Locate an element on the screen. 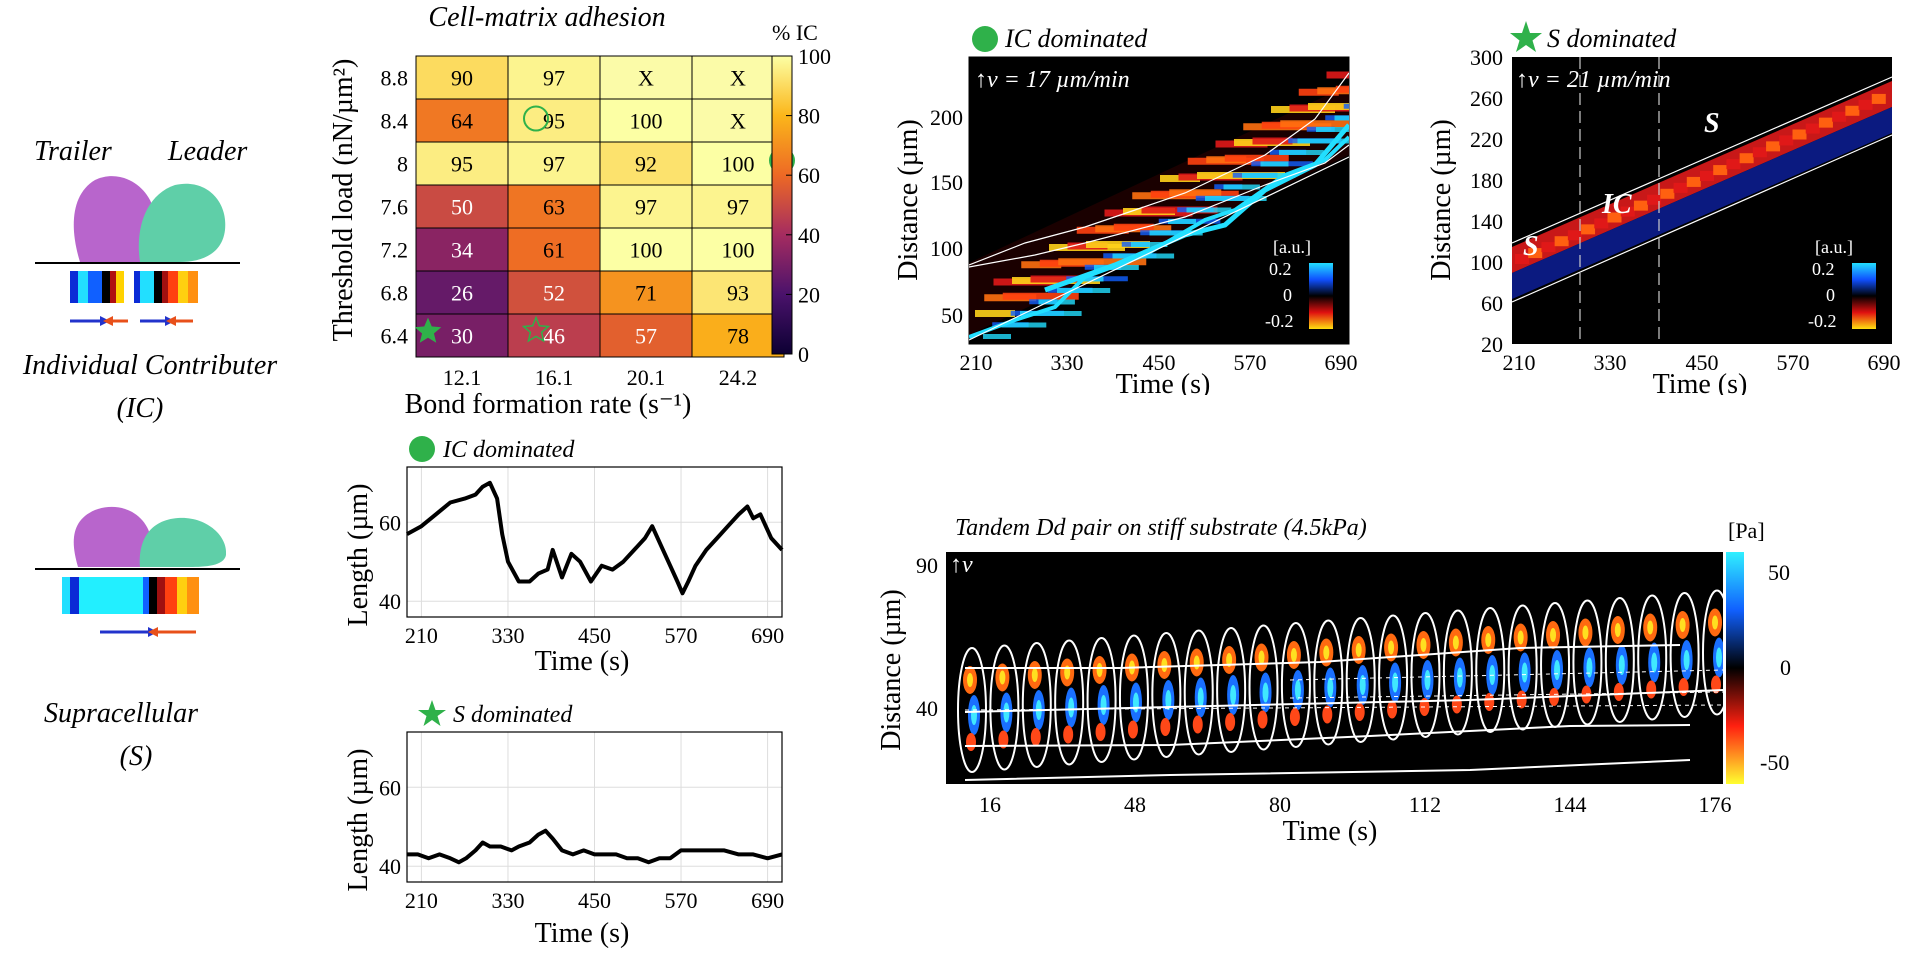 This screenshot has width=1920, height=955. colorbar-tick: 40 is located at coordinates (809, 235).